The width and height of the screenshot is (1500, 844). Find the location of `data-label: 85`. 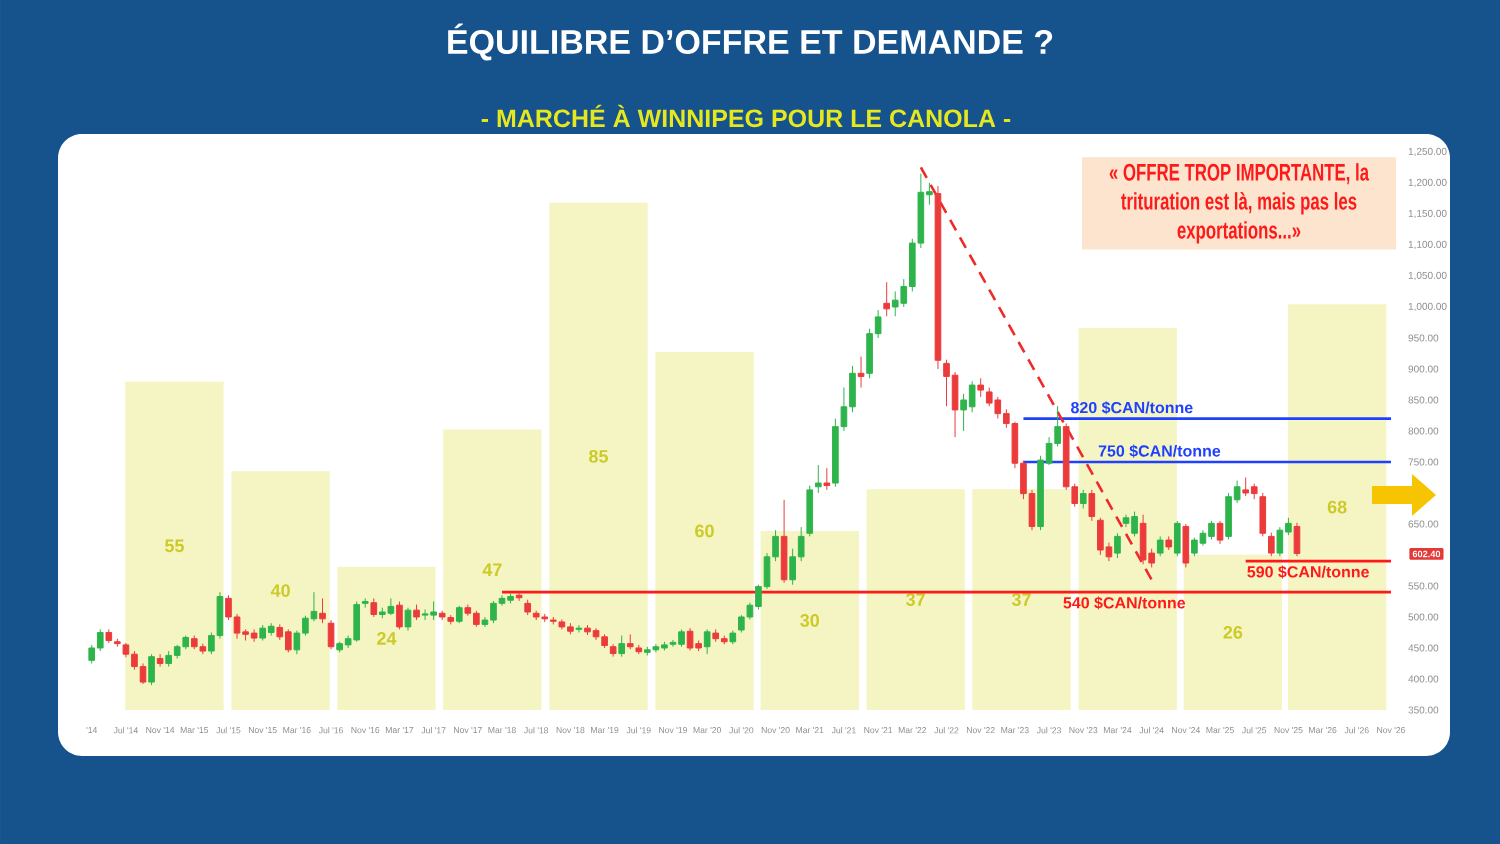

data-label: 85 is located at coordinates (598, 456).